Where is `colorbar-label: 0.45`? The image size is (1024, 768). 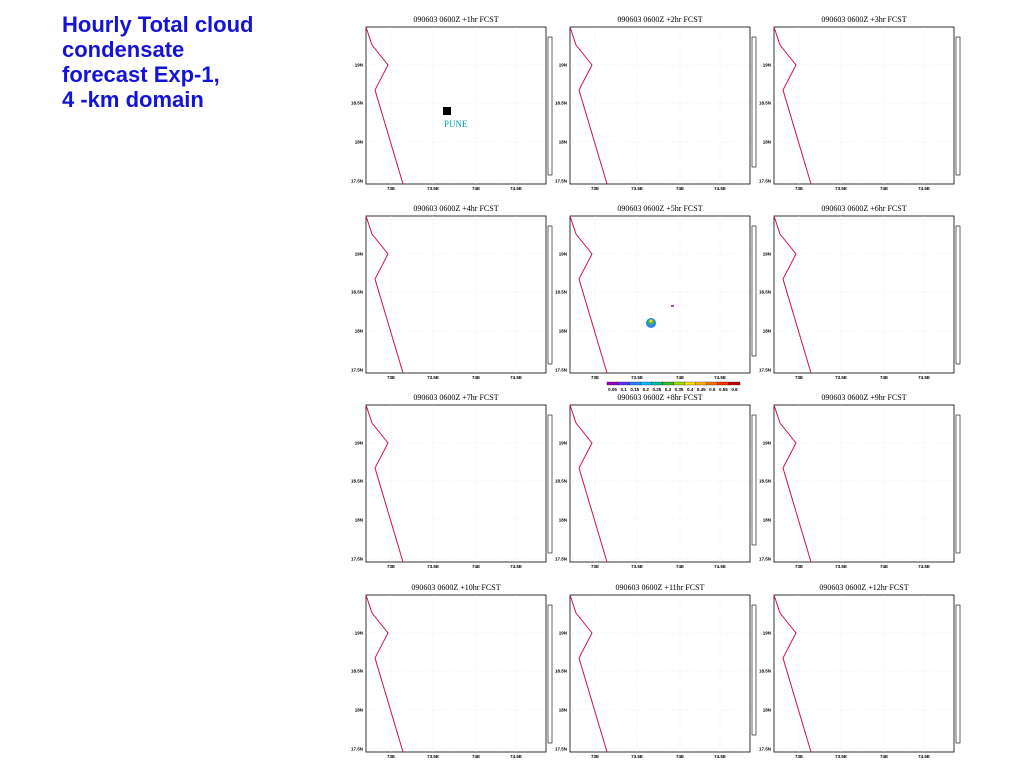 colorbar-label: 0.45 is located at coordinates (701, 389).